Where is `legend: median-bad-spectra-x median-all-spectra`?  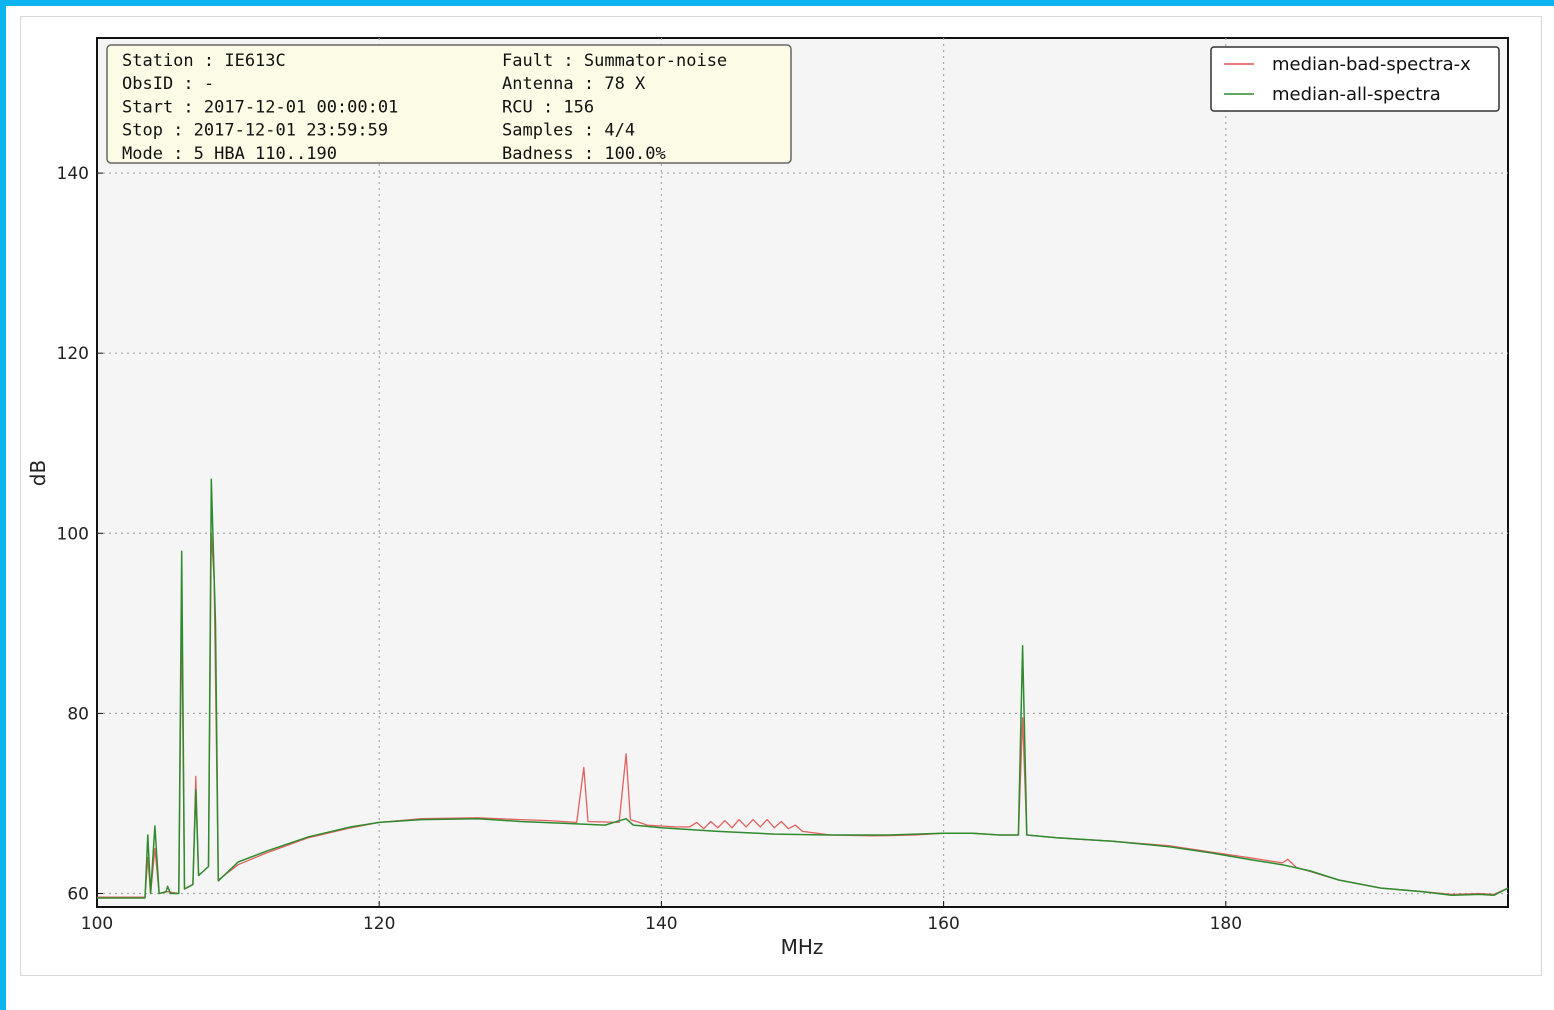 legend: median-bad-spectra-x median-all-spectra is located at coordinates (1355, 79).